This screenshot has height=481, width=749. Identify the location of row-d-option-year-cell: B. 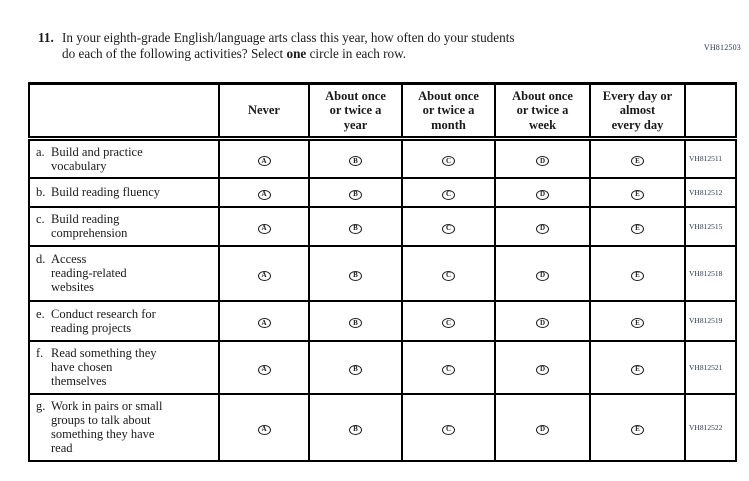
(355, 273).